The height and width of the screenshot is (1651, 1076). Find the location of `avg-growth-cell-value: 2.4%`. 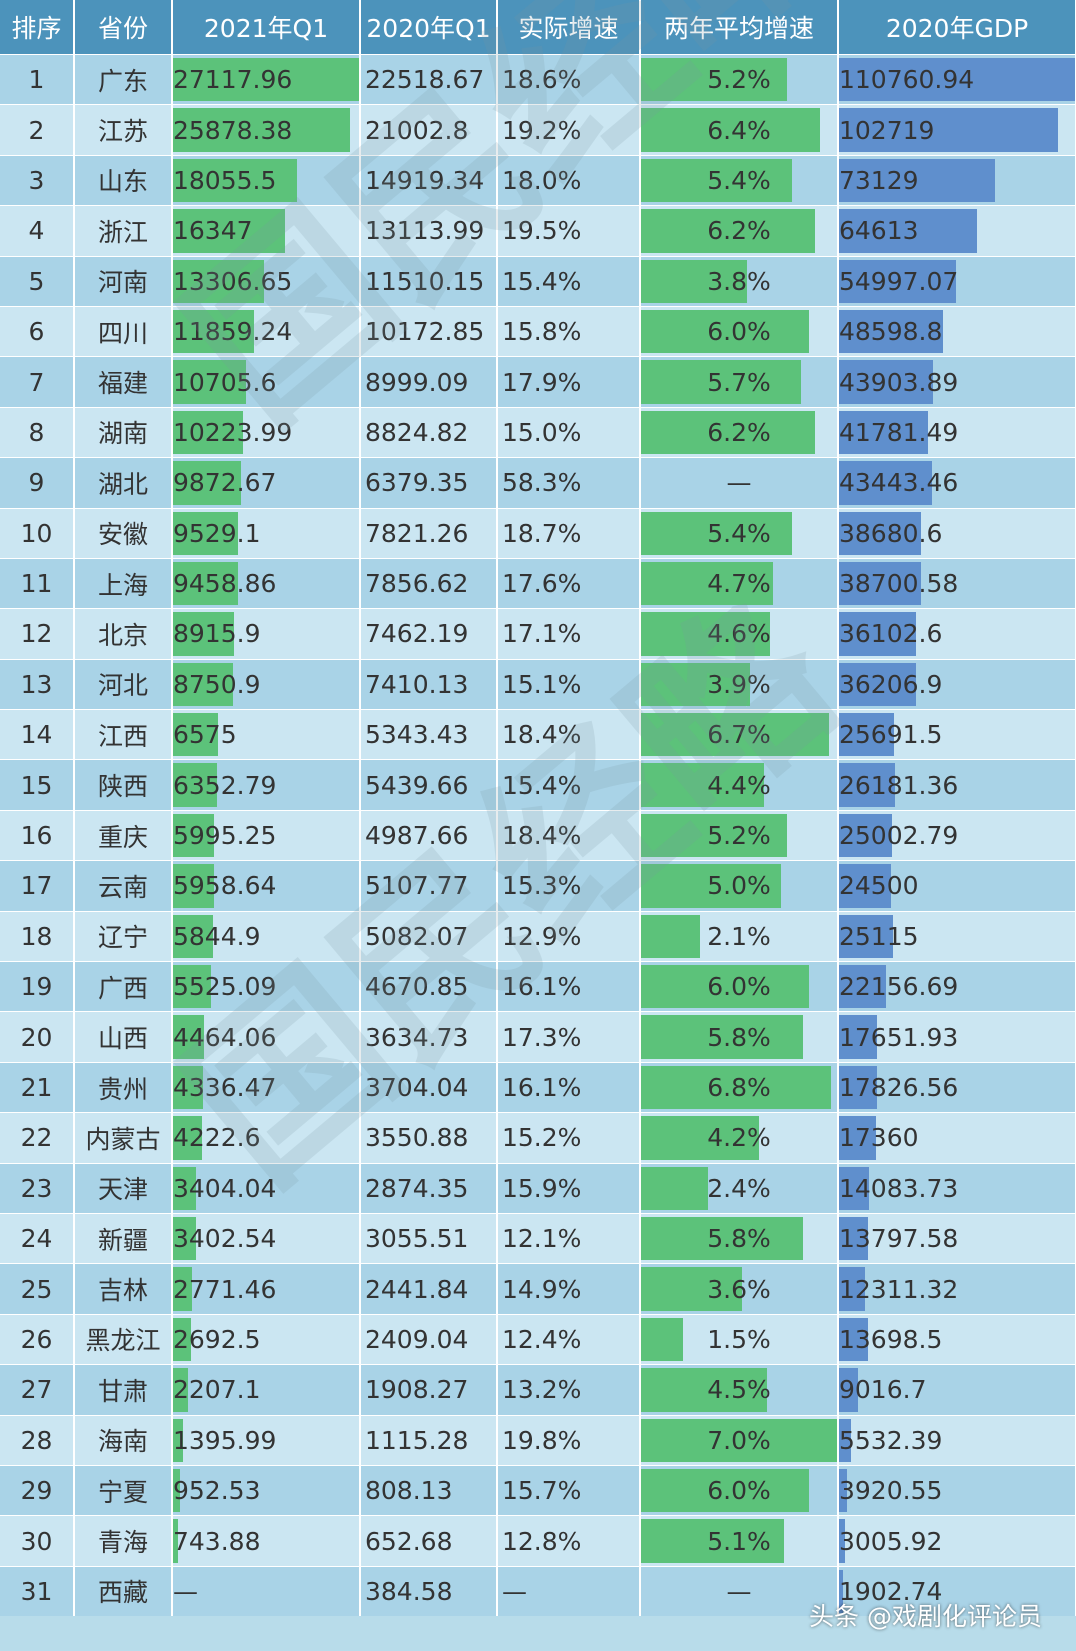

avg-growth-cell-value: 2.4% is located at coordinates (739, 1188).